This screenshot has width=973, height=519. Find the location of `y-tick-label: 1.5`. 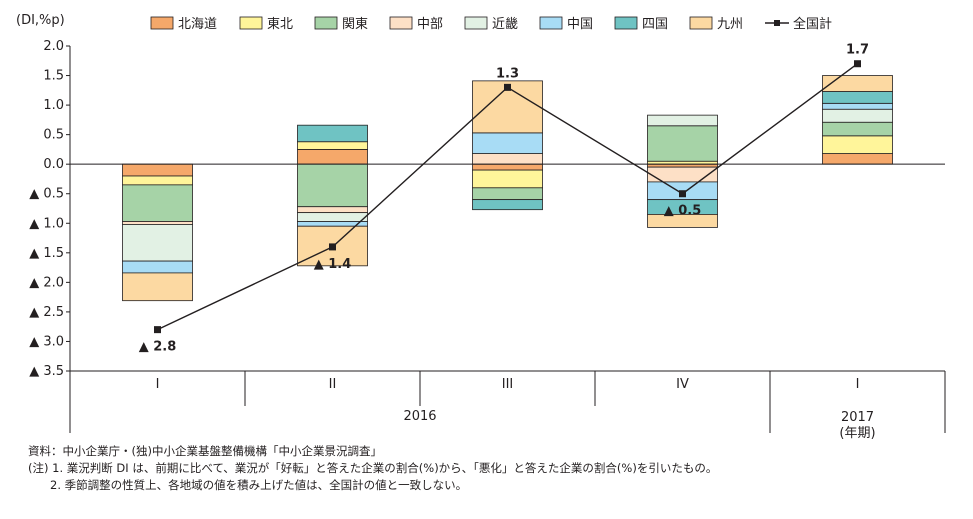

y-tick-label: 1.5 is located at coordinates (53, 76).